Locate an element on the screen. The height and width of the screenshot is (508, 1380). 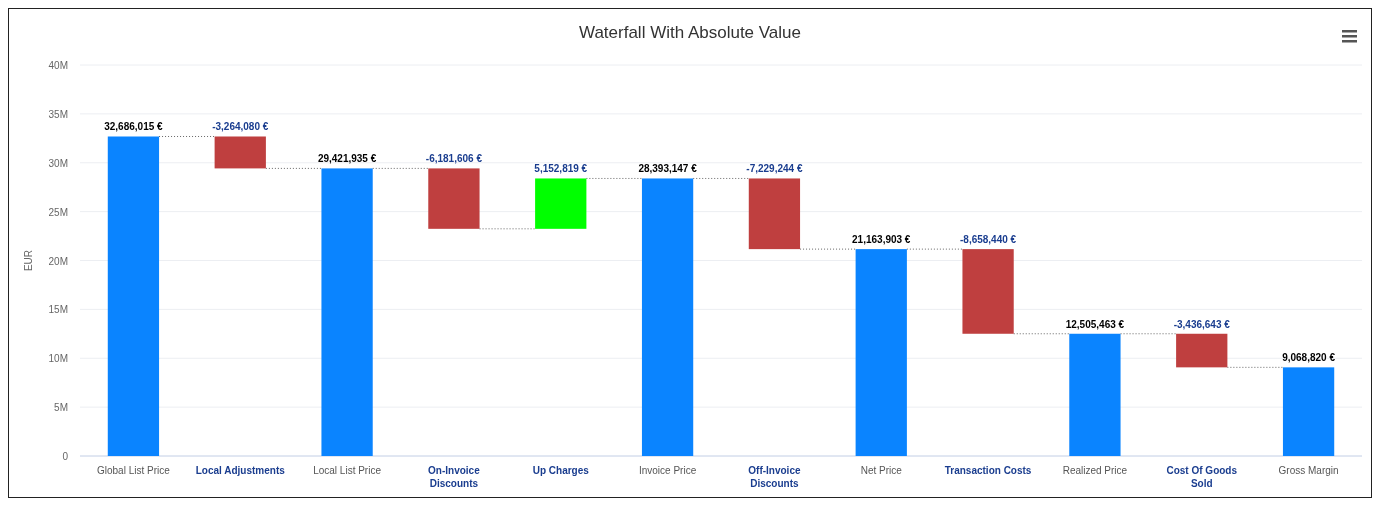
x-tick-label: Off-Invoice Discounts is located at coordinates (774, 477).